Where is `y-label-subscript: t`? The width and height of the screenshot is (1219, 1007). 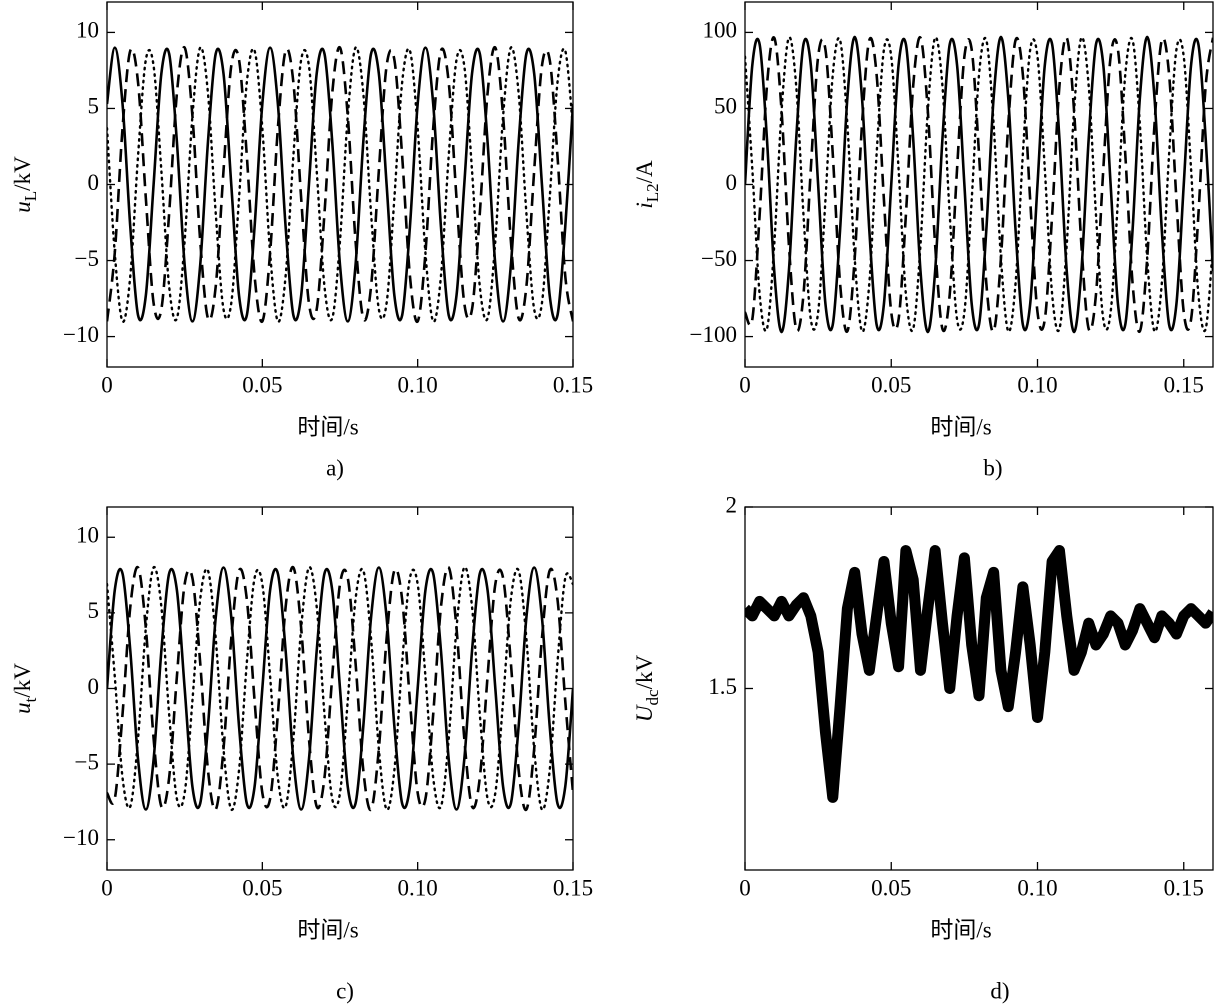
y-label-subscript: t is located at coordinates (30, 699).